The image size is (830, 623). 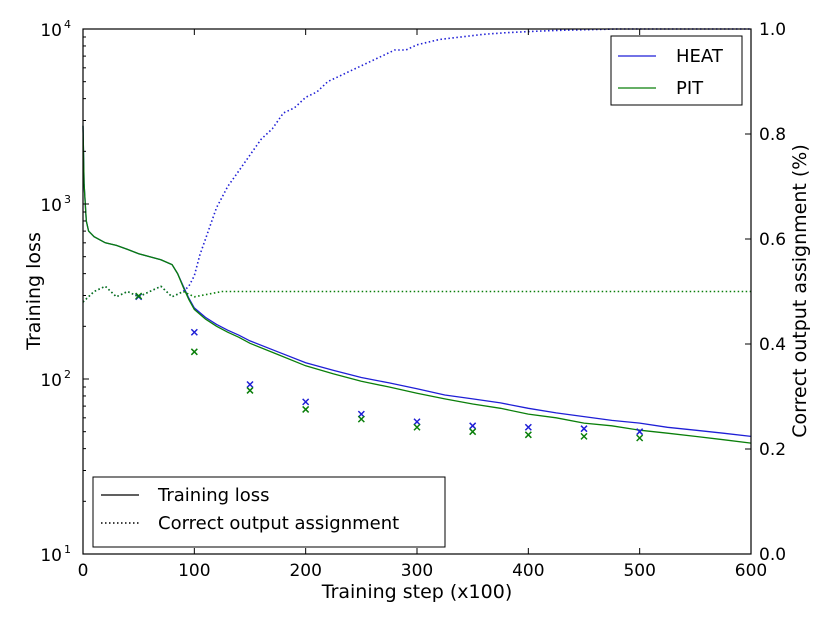 I want to click on x-tick-label: 300, so click(x=417, y=571).